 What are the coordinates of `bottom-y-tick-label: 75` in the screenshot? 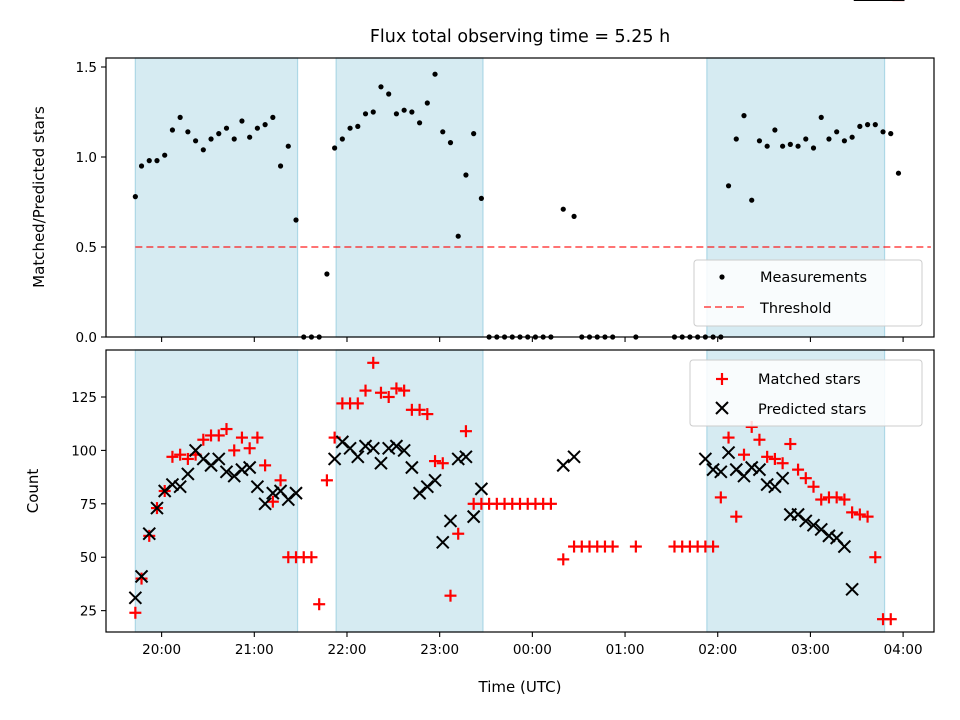 It's located at (88, 505).